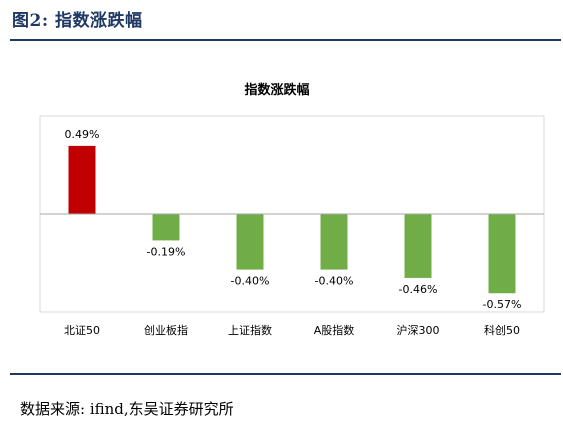 The image size is (563, 428). What do you see at coordinates (77, 21) in the screenshot?
I see `figure-title: 图2: 指数涨跌幅` at bounding box center [77, 21].